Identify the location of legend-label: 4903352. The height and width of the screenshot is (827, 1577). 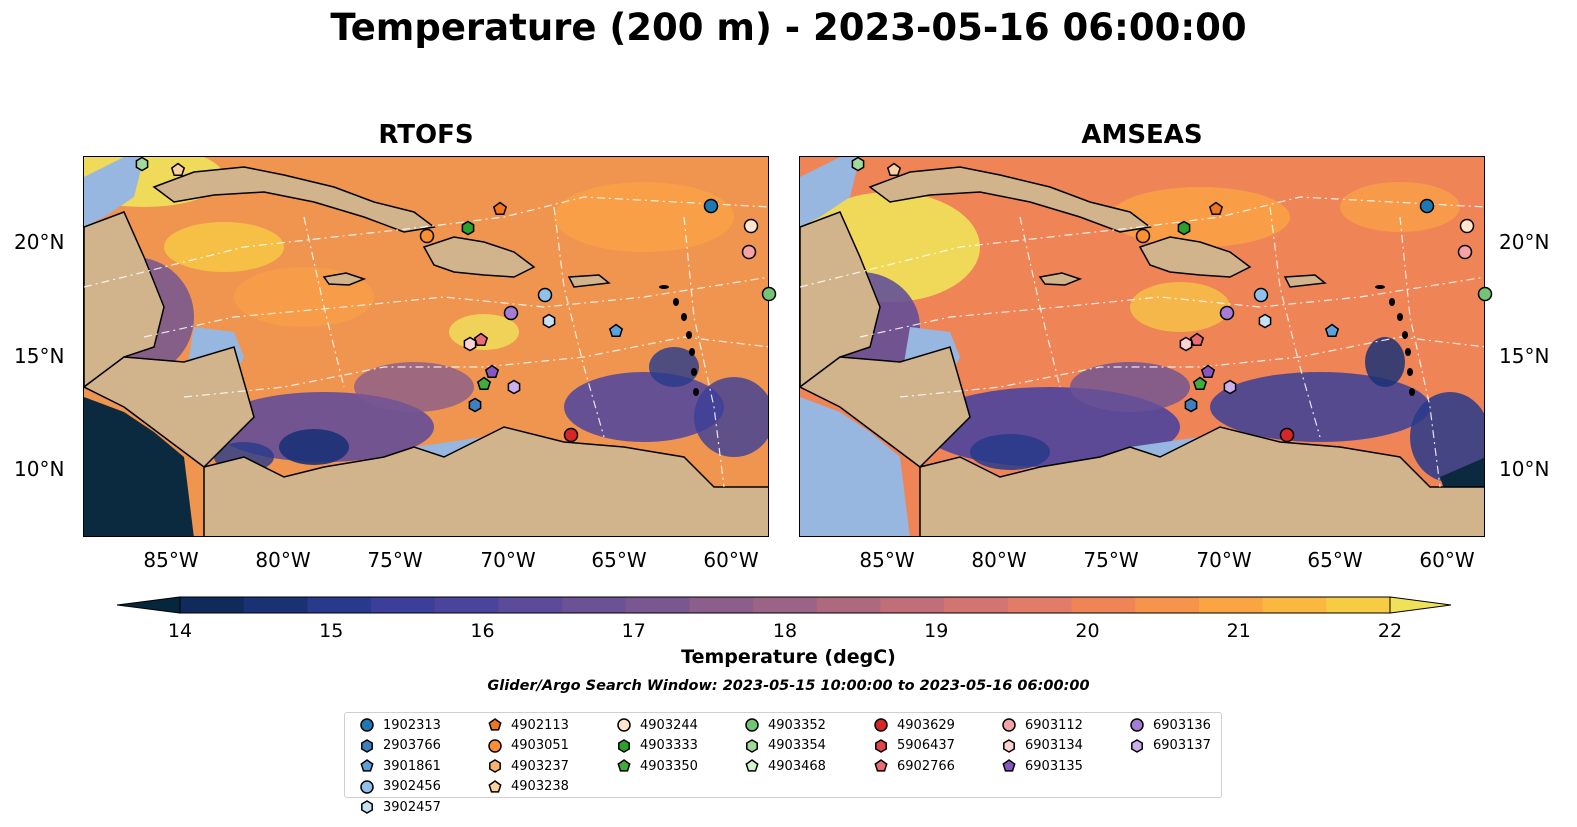
(797, 725).